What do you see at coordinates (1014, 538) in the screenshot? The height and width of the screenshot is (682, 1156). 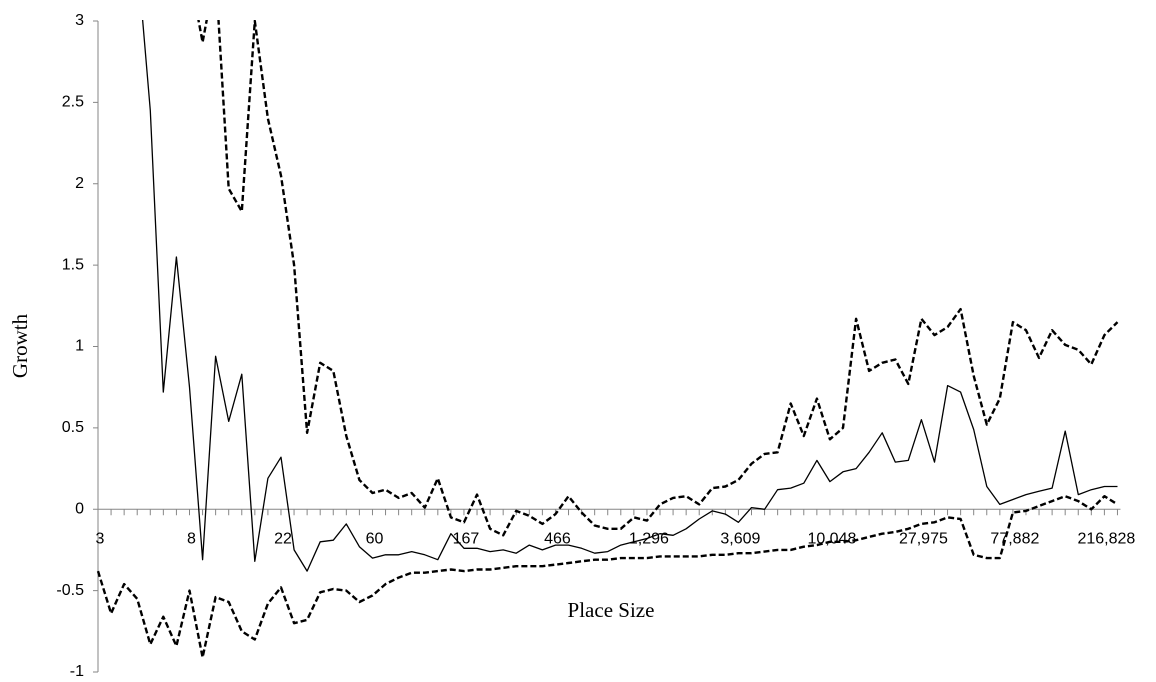 I see `x-tick-label: 77,882` at bounding box center [1014, 538].